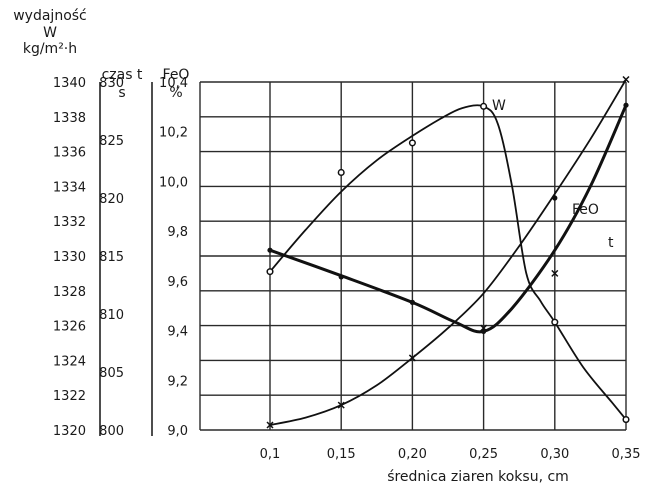  Describe the element at coordinates (69, 396) in the screenshot. I see `y-tick-label-w: 1322` at that location.